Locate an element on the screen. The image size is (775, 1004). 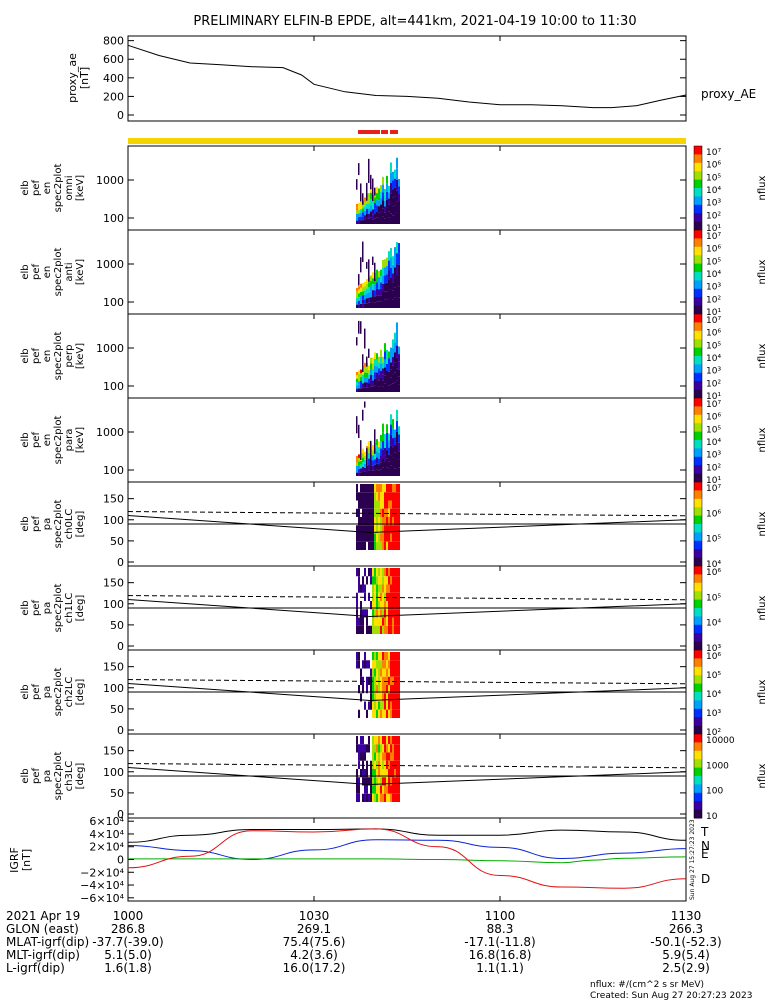
spec-ylabel: spec2plot is located at coordinates (58, 776).